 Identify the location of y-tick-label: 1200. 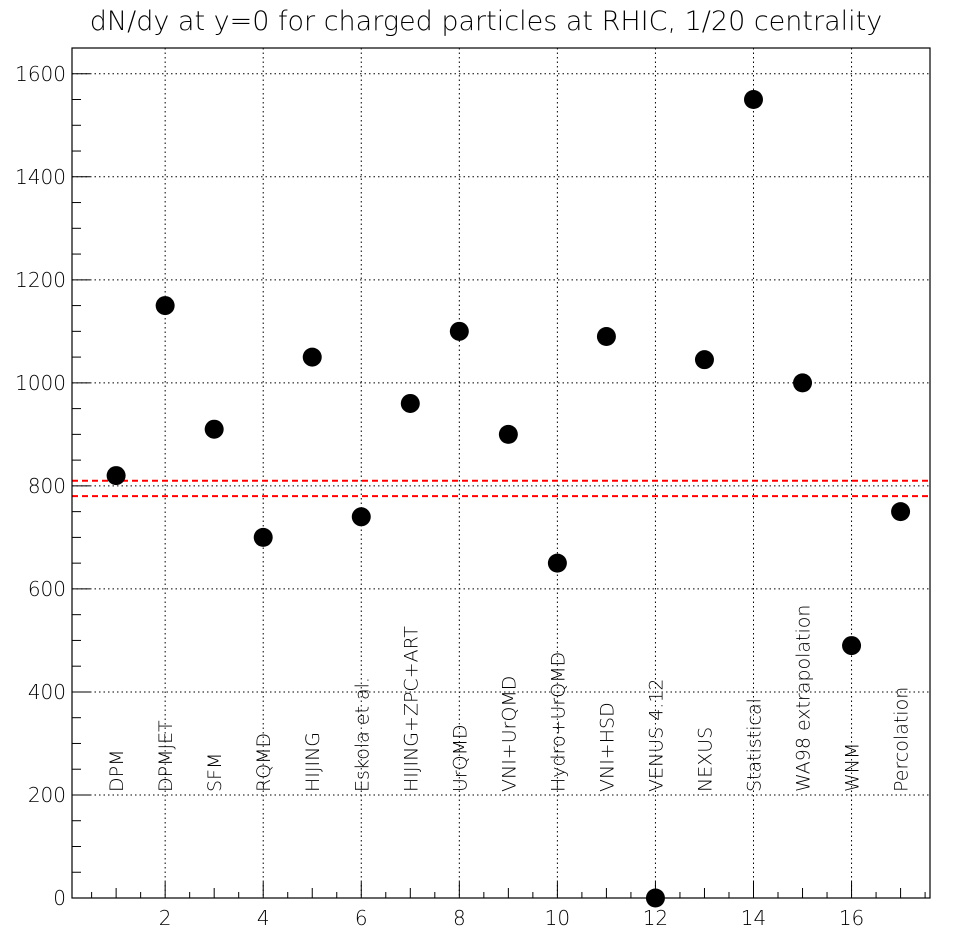
(40, 280).